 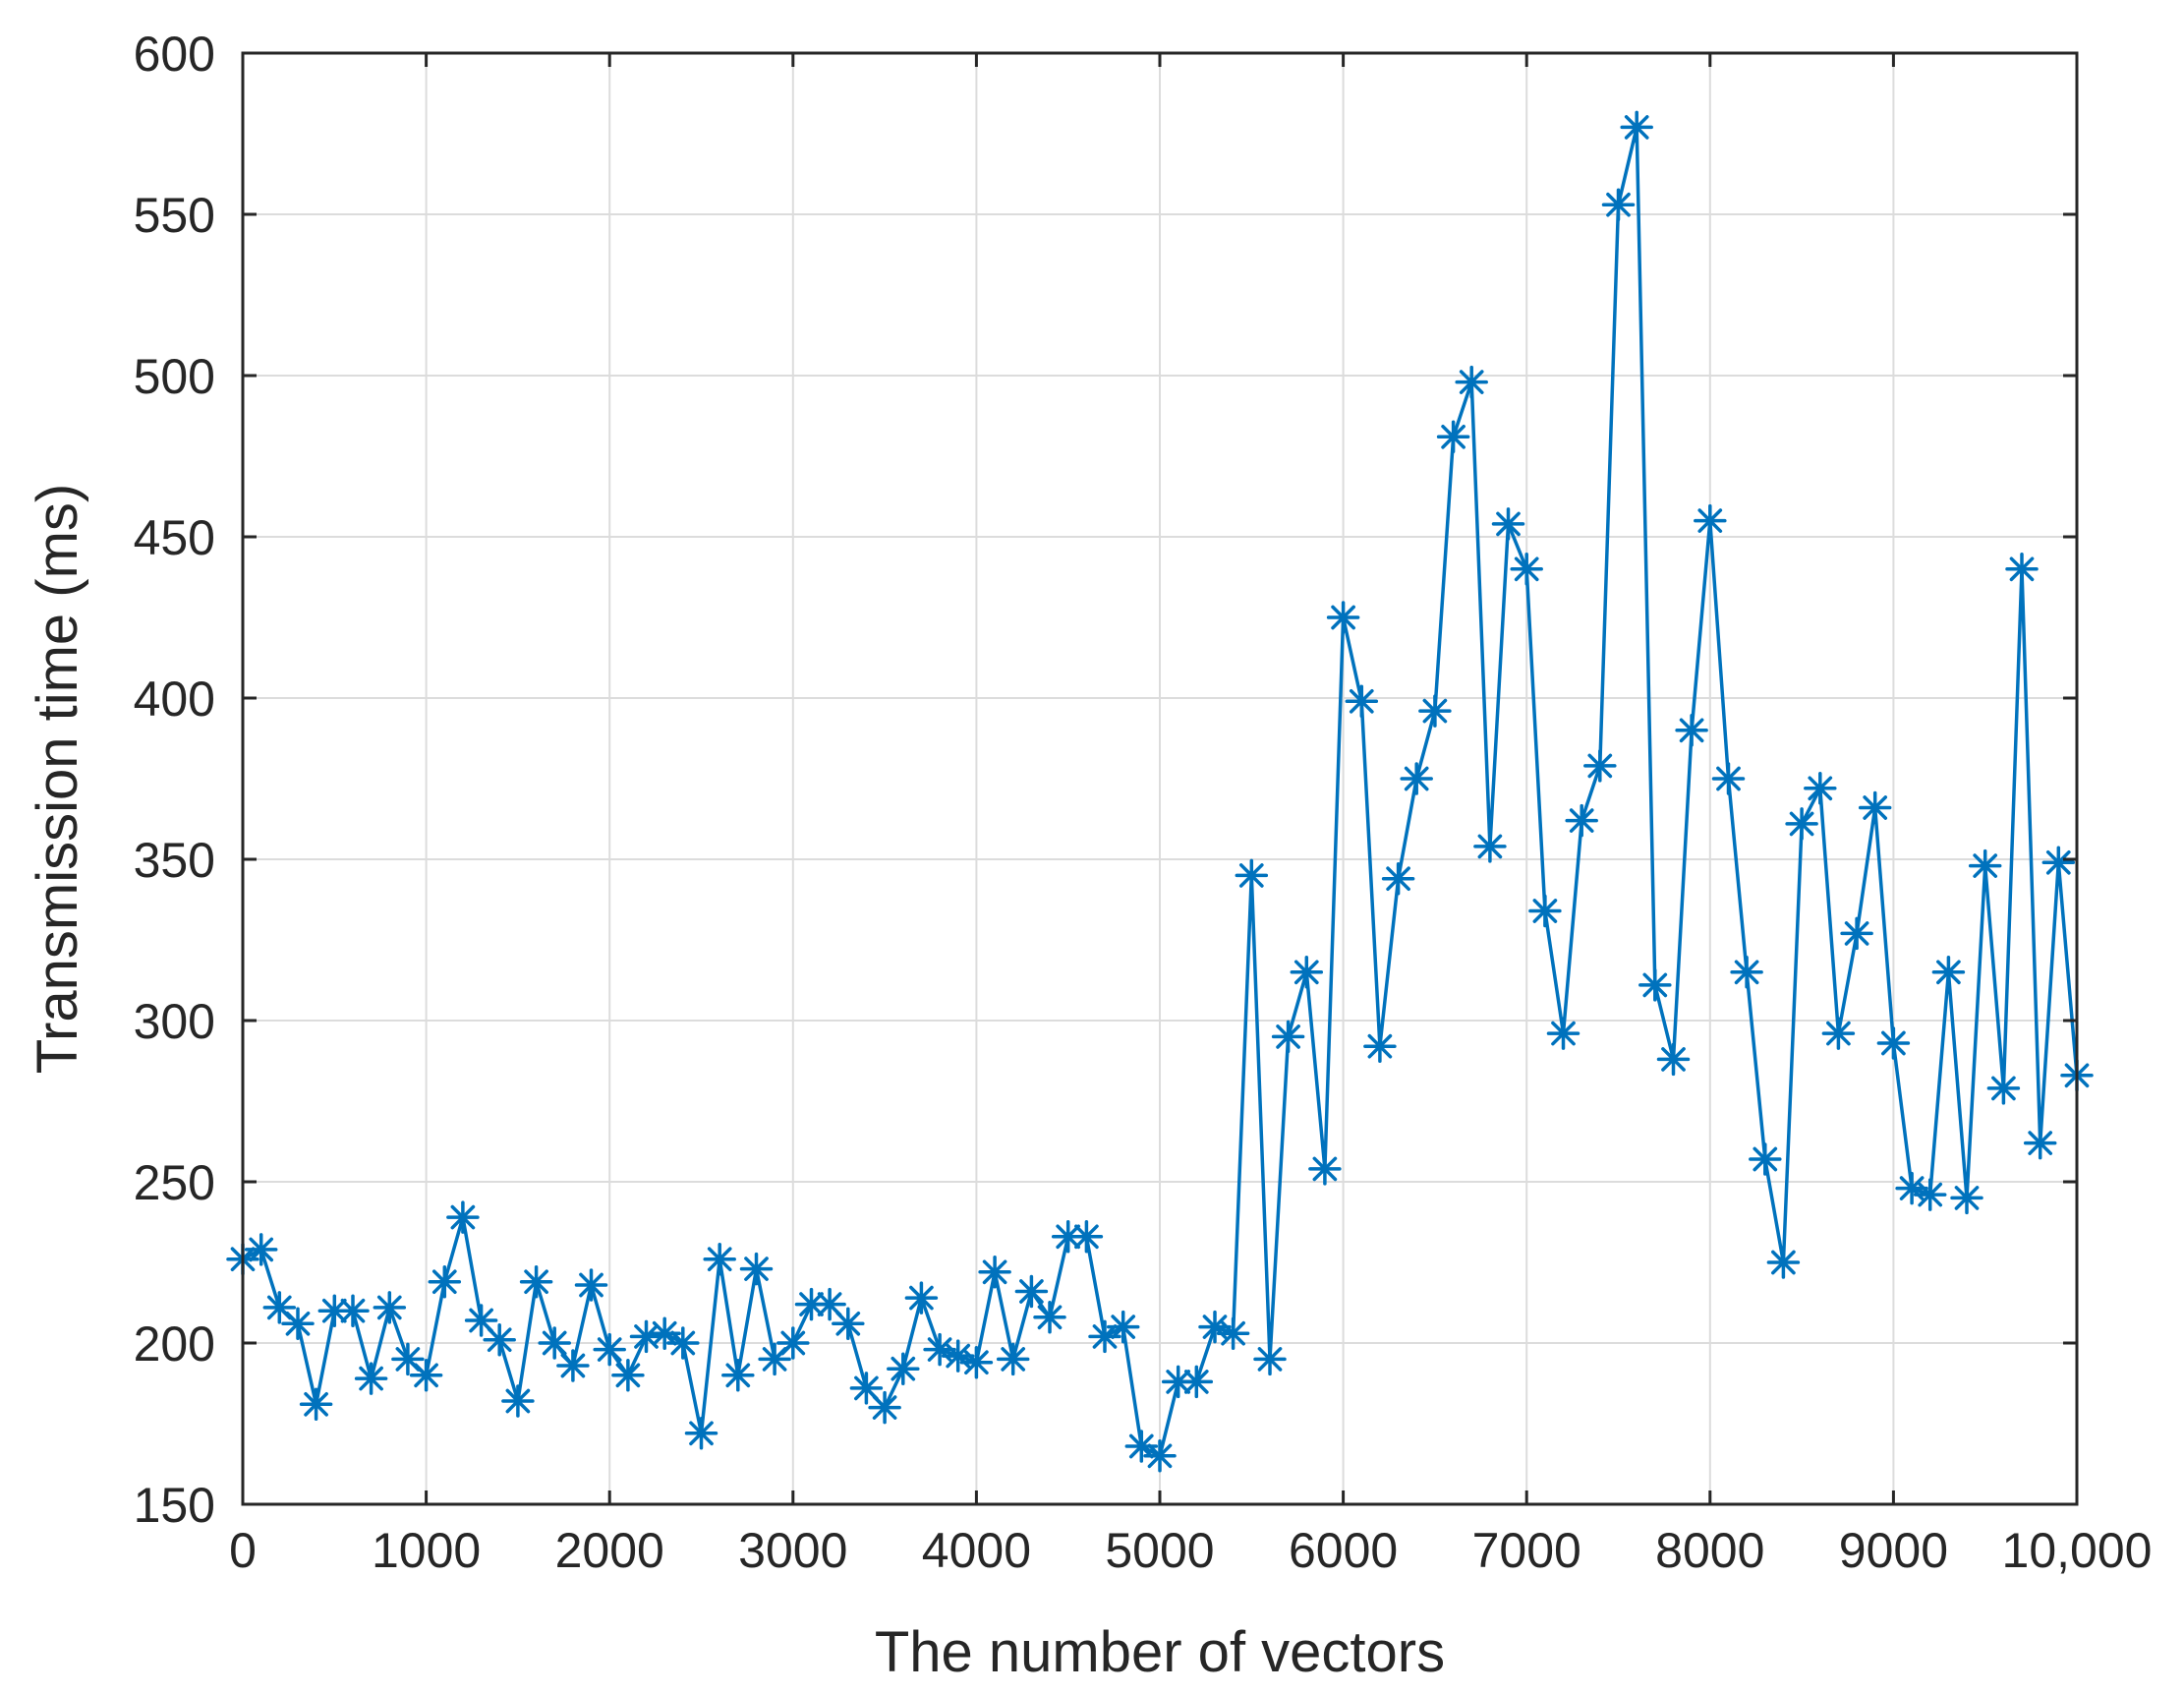 What do you see at coordinates (1893, 1551) in the screenshot?
I see `x-tick-label: 9000` at bounding box center [1893, 1551].